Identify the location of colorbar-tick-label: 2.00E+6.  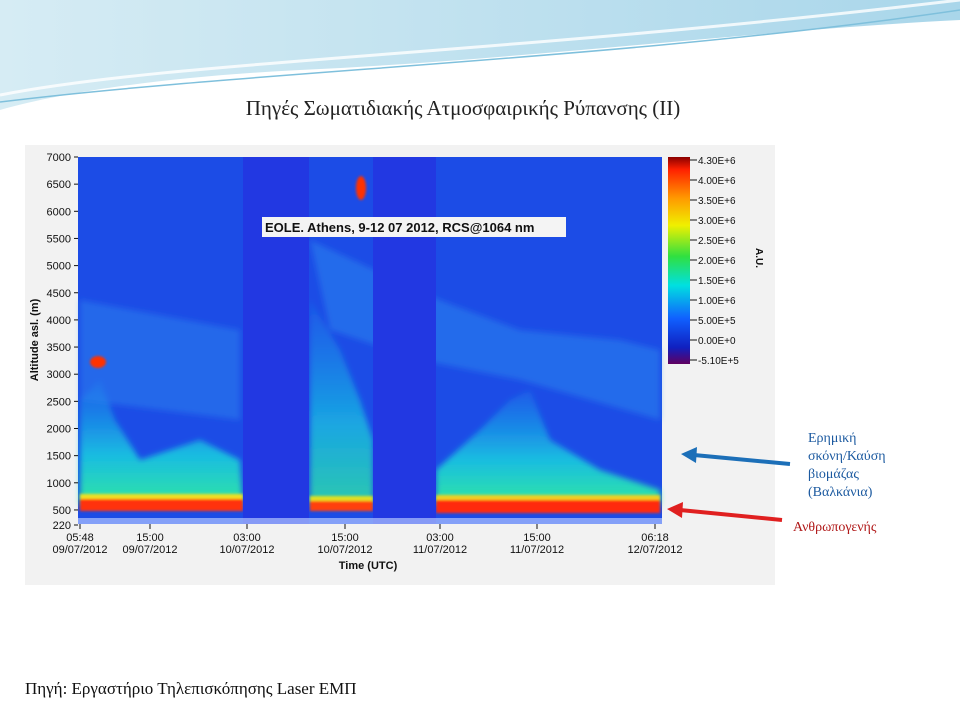
(717, 261).